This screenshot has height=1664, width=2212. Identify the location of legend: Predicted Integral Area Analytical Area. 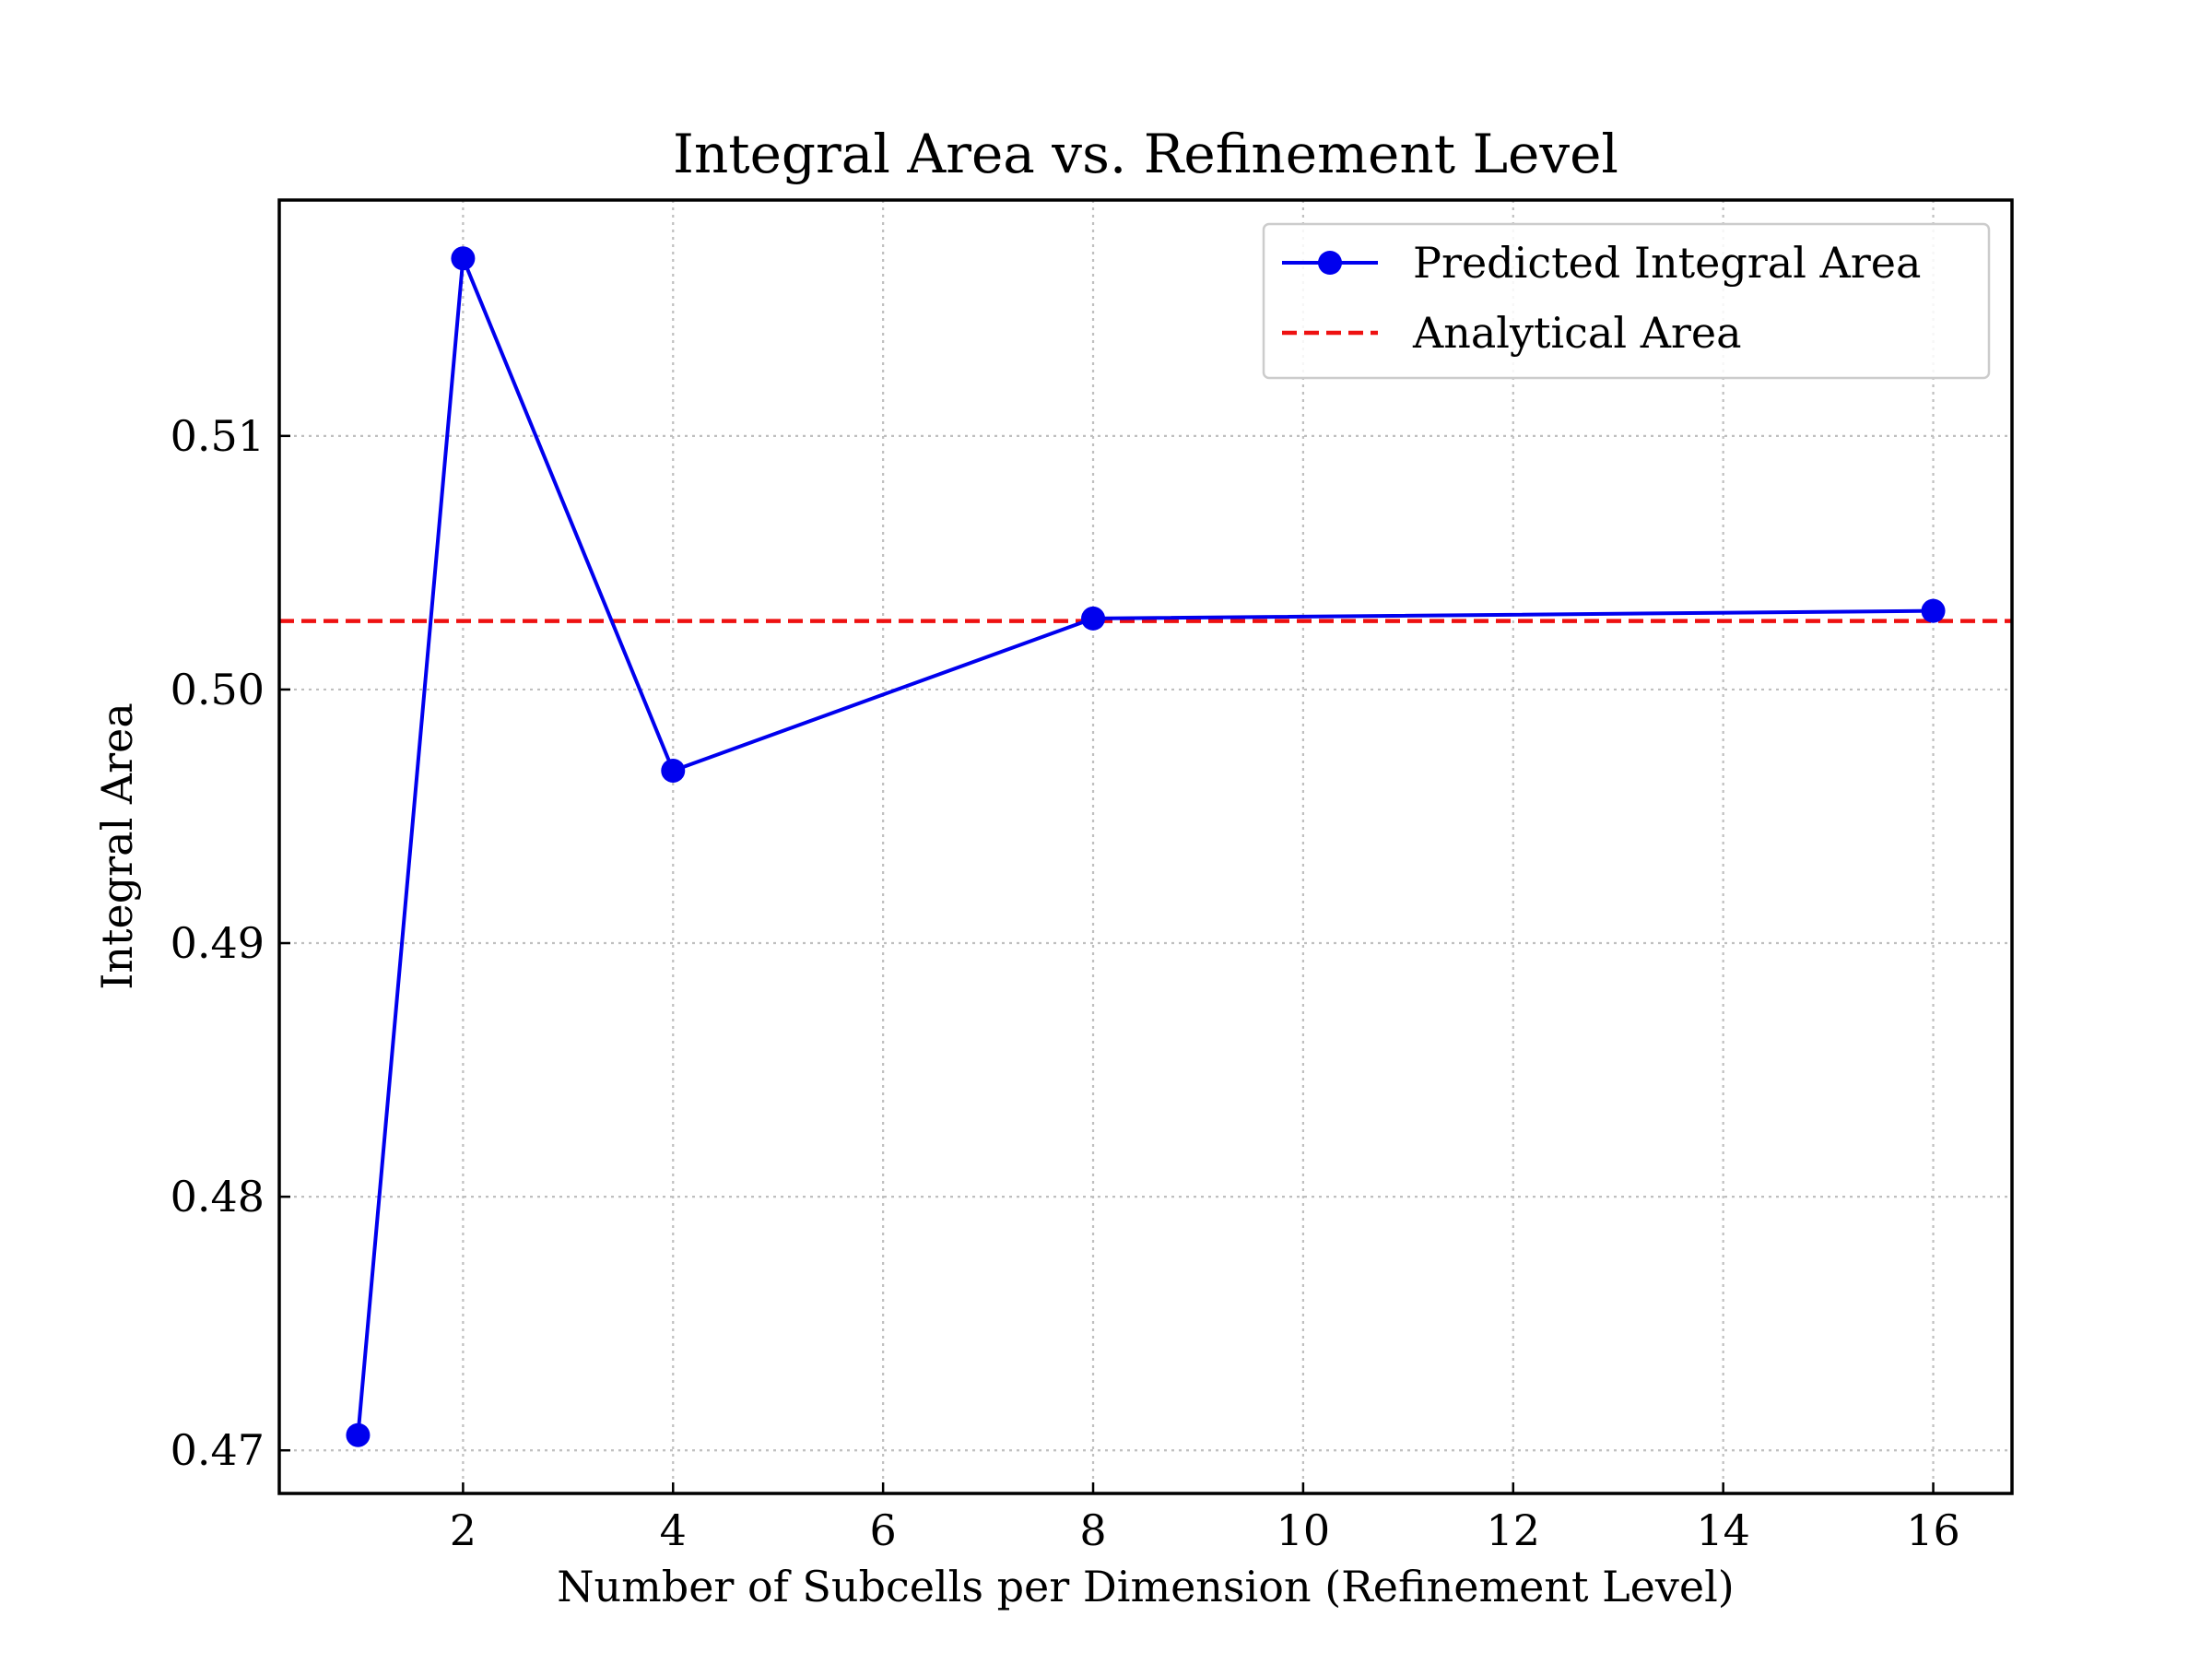
(1626, 301).